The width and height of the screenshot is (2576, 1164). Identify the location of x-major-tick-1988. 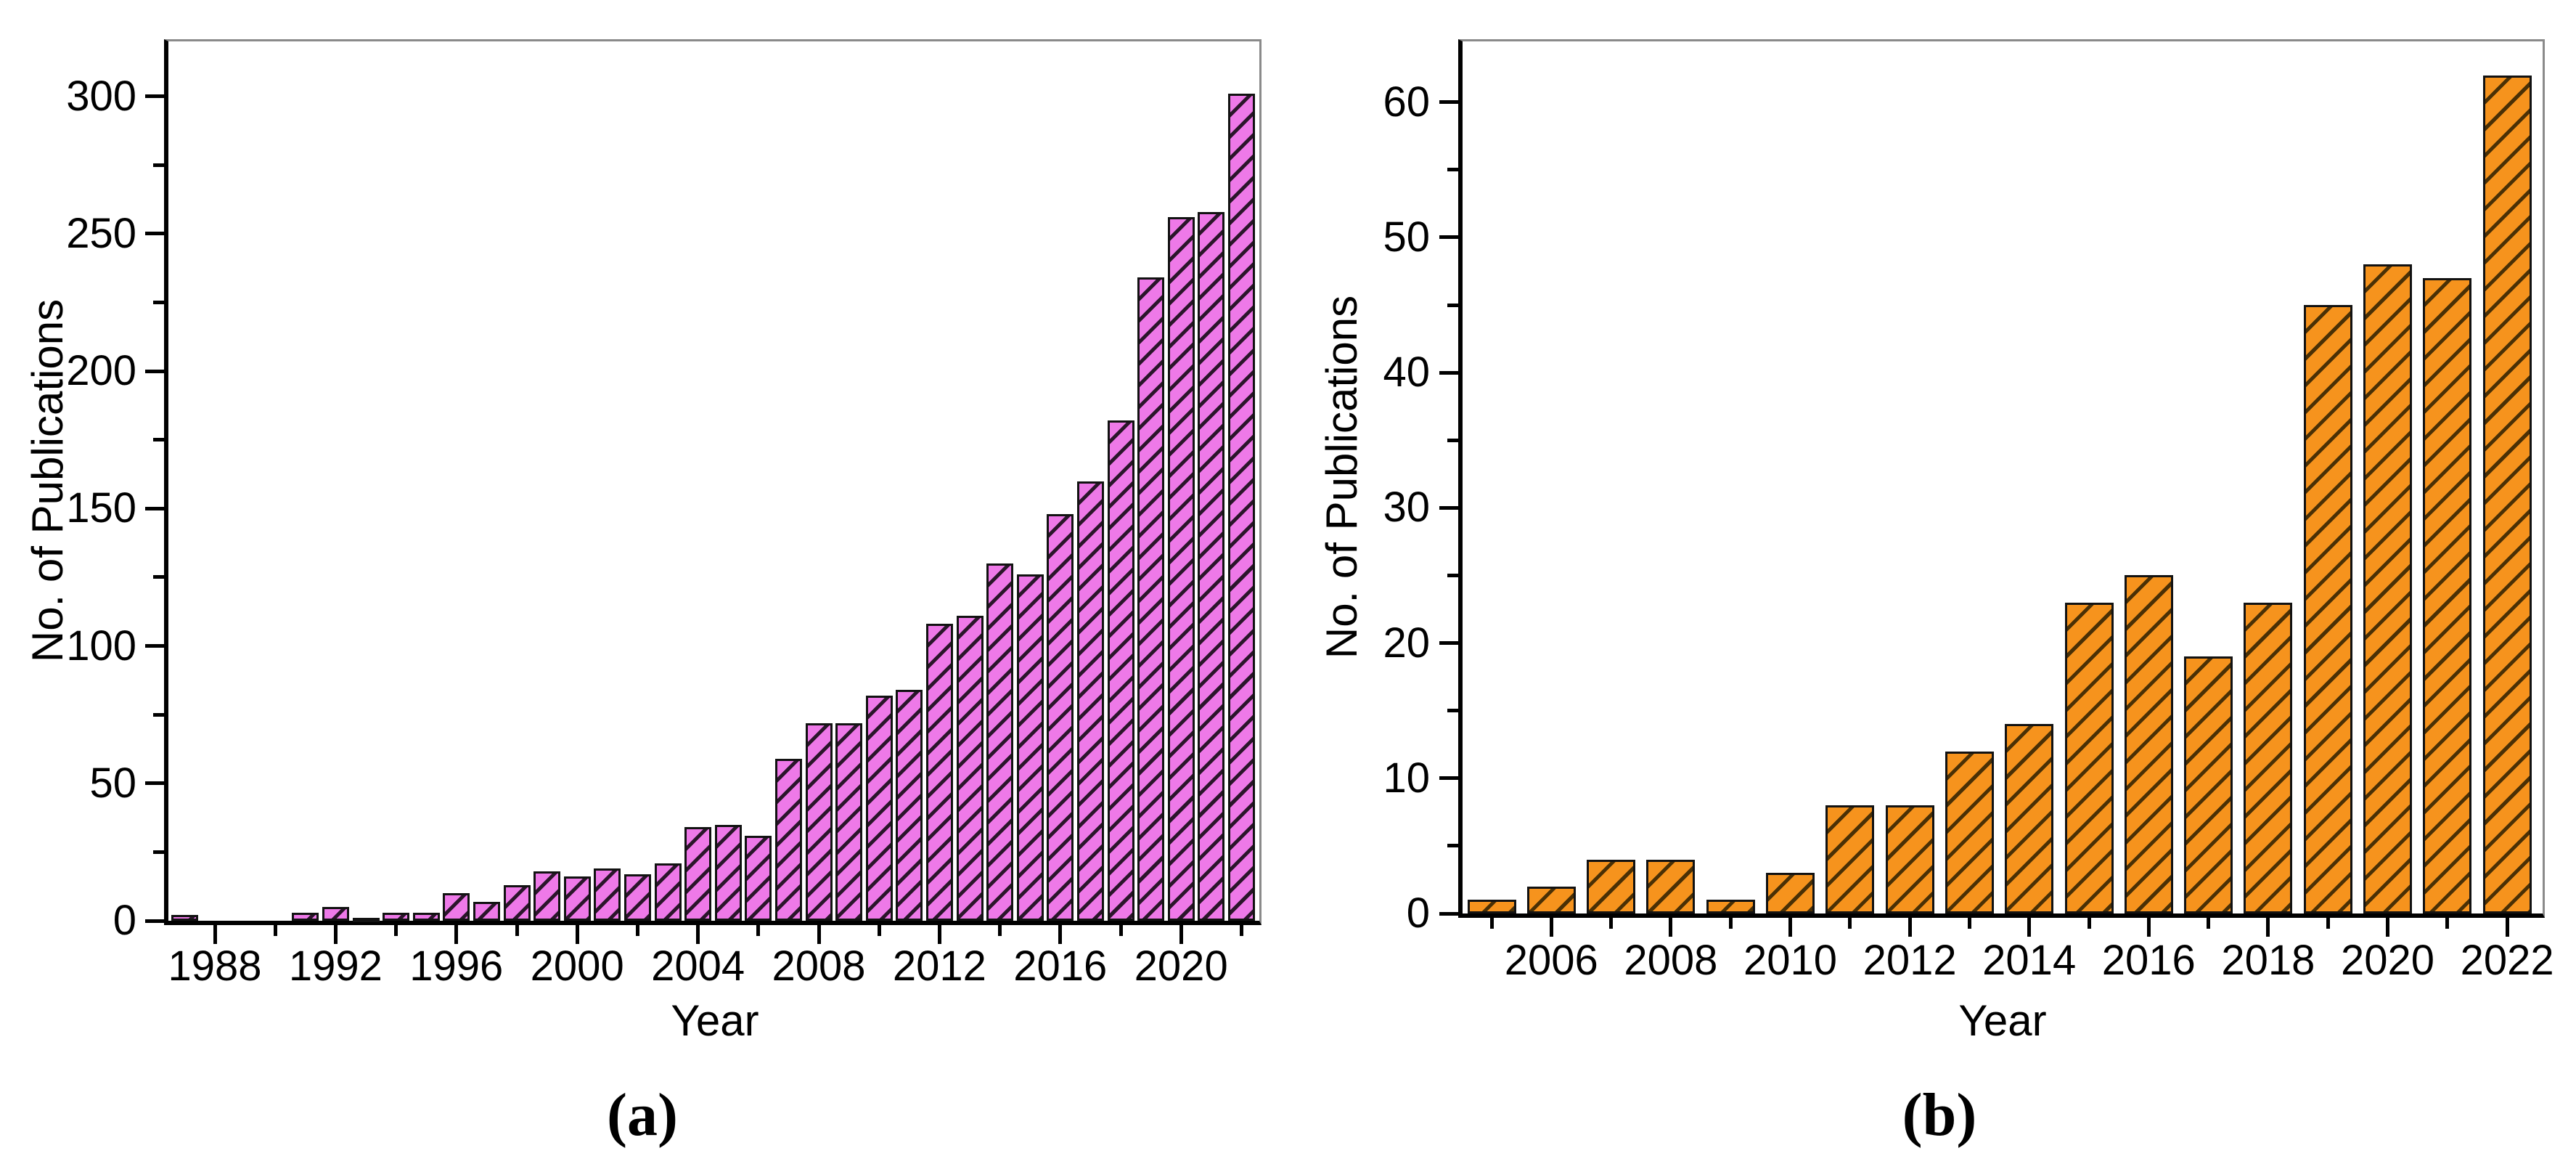
(215, 934).